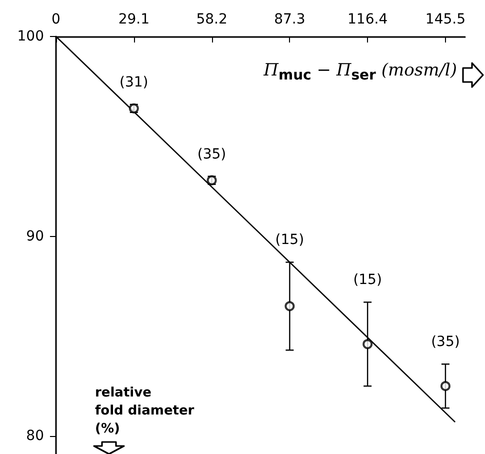  What do you see at coordinates (290, 20) in the screenshot?
I see `x-tick-label: 87.3` at bounding box center [290, 20].